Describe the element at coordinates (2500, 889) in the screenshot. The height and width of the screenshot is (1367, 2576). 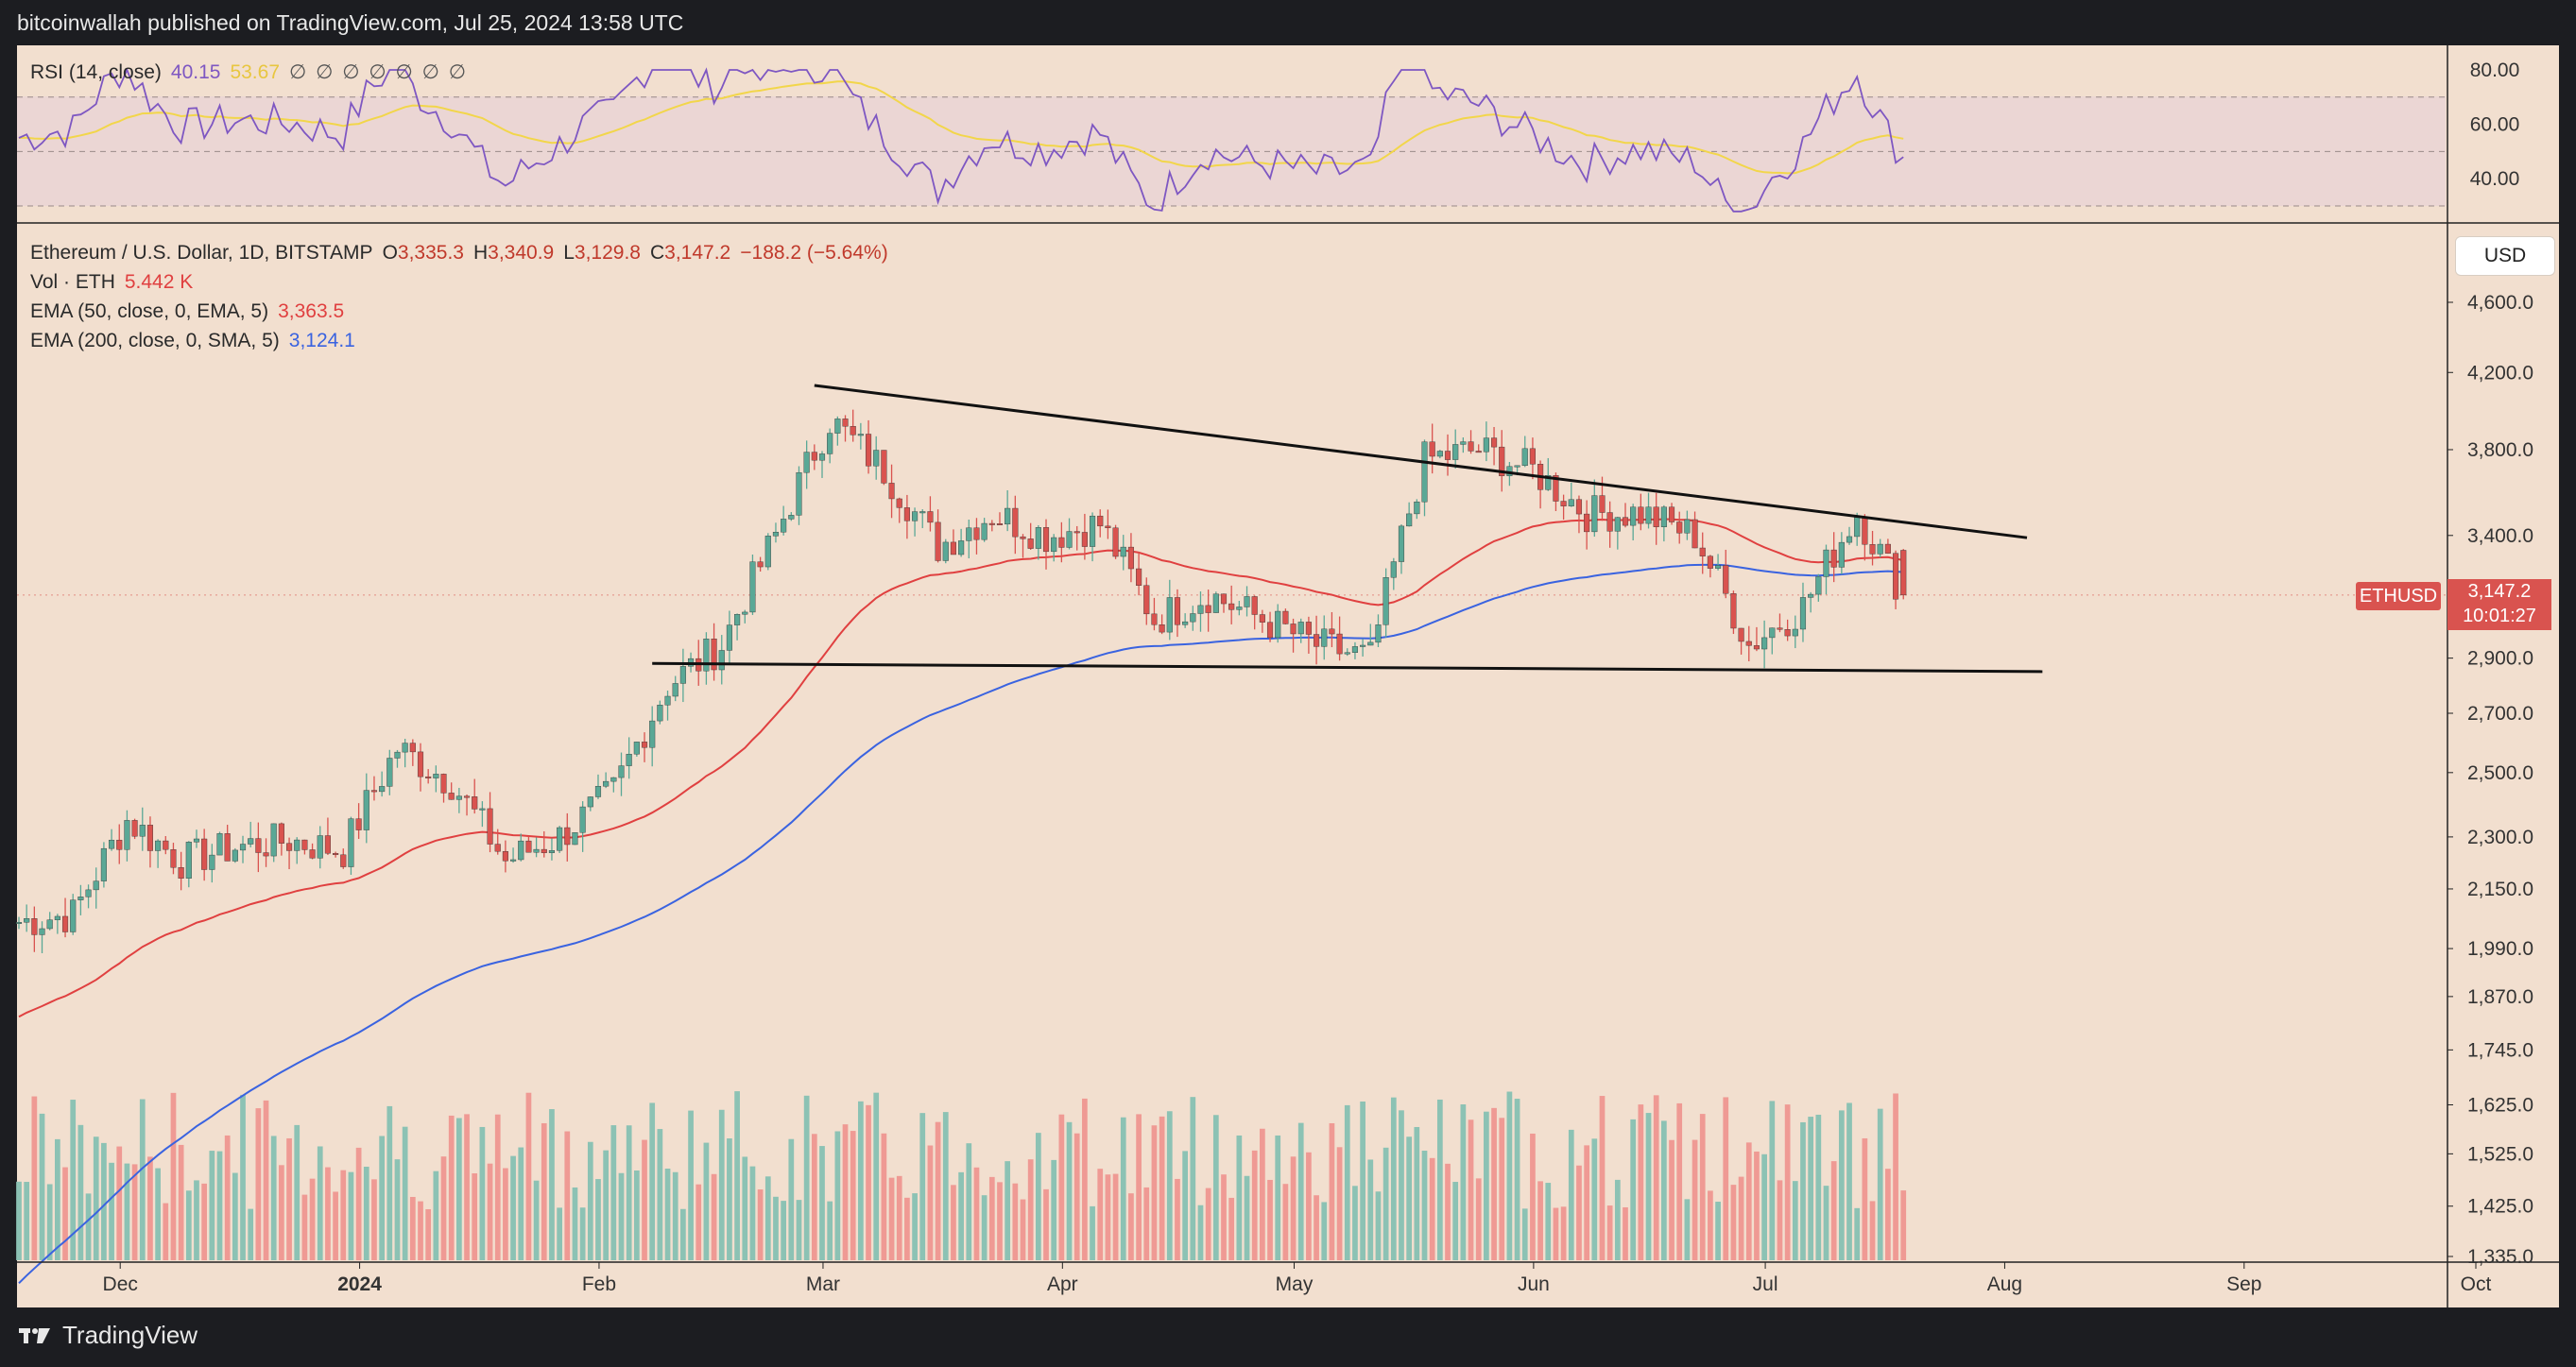
I see `price-tick-label: 2,150.0` at that location.